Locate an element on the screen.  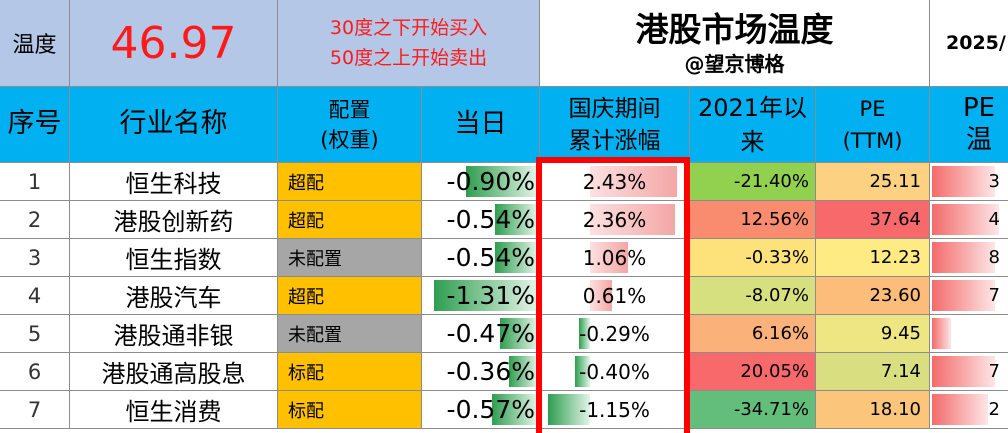
row-index-text: 3 is located at coordinates (34, 257).